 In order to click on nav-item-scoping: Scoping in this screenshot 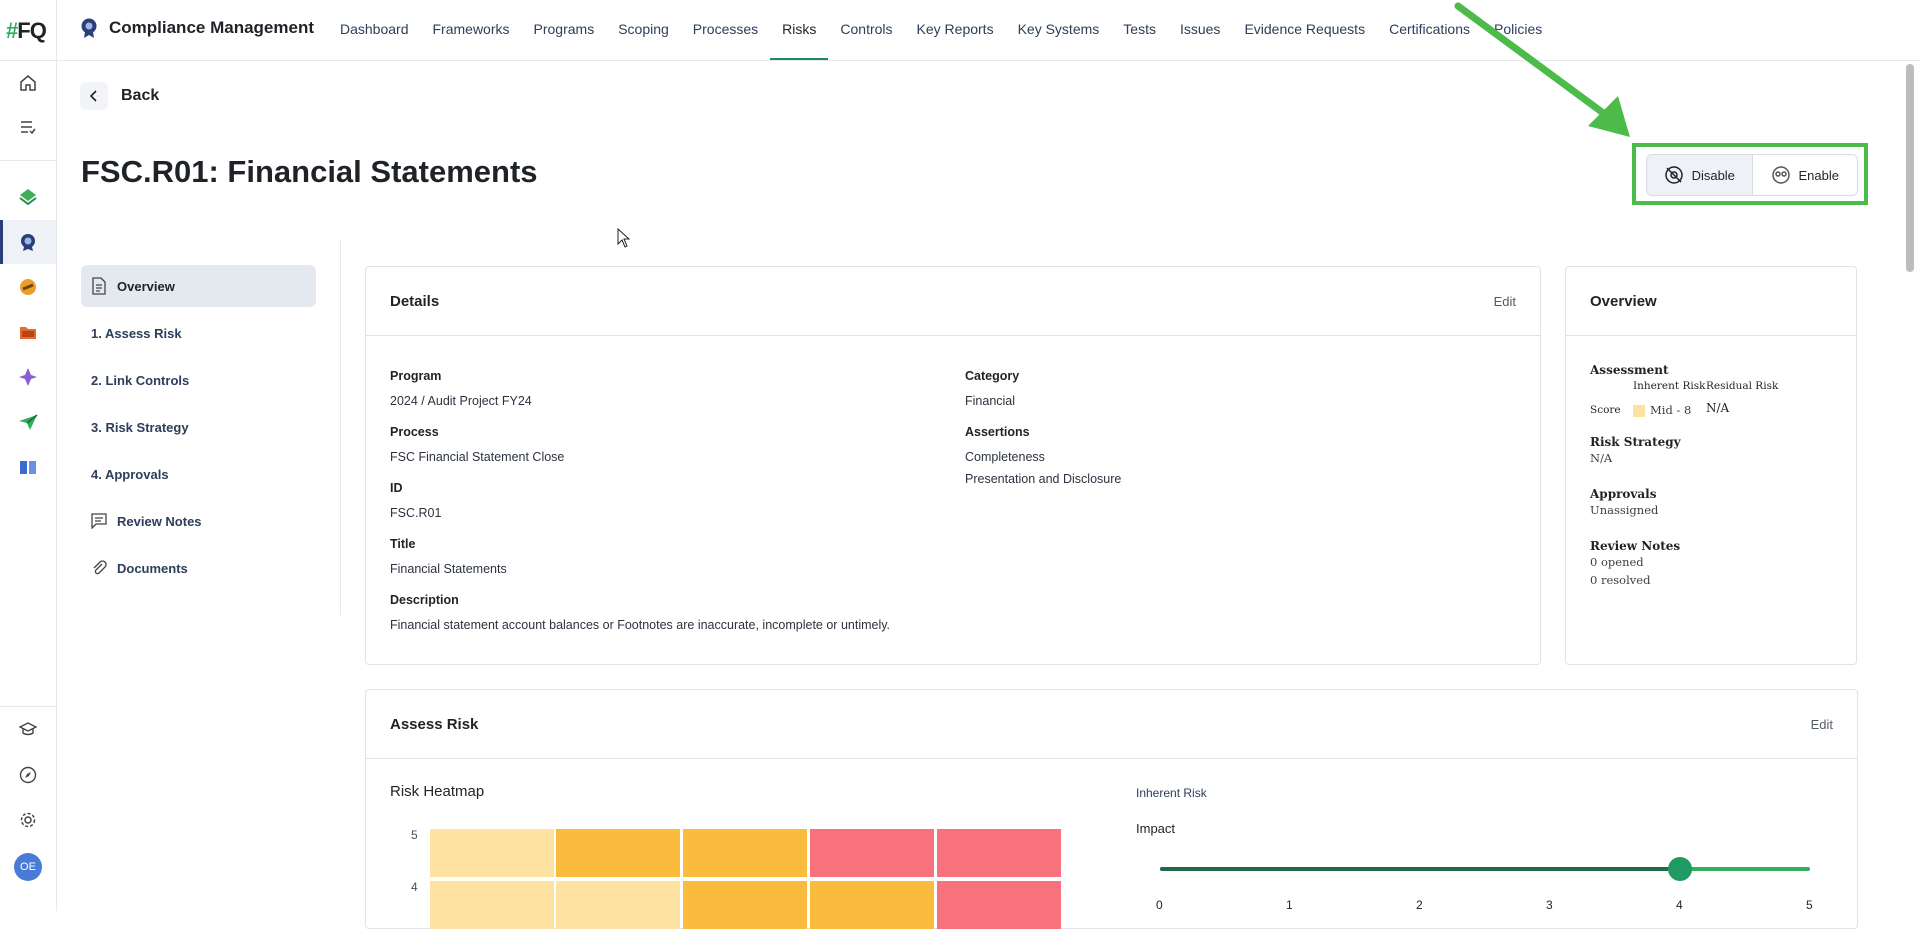, I will do `click(643, 29)`.